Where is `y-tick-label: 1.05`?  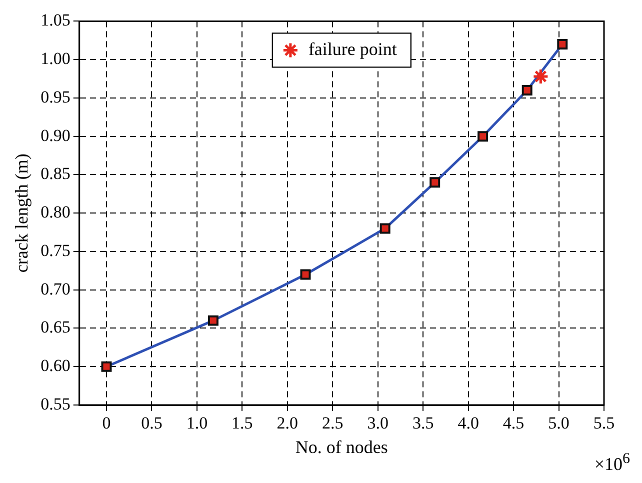 y-tick-label: 1.05 is located at coordinates (55, 20).